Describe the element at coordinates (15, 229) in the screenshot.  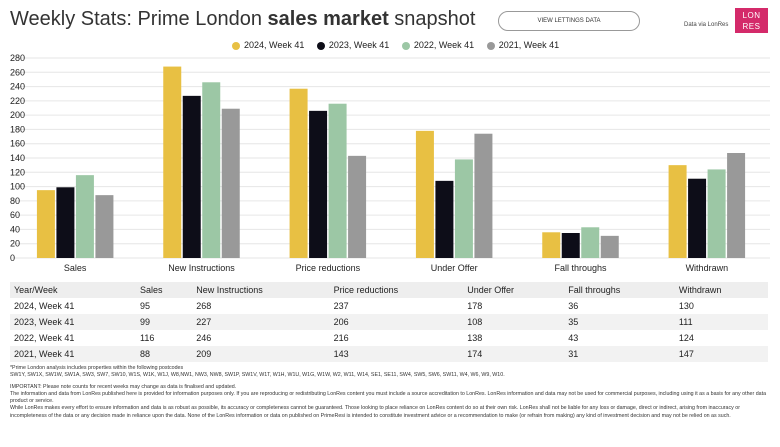
I see `y-tick-label: 40` at that location.